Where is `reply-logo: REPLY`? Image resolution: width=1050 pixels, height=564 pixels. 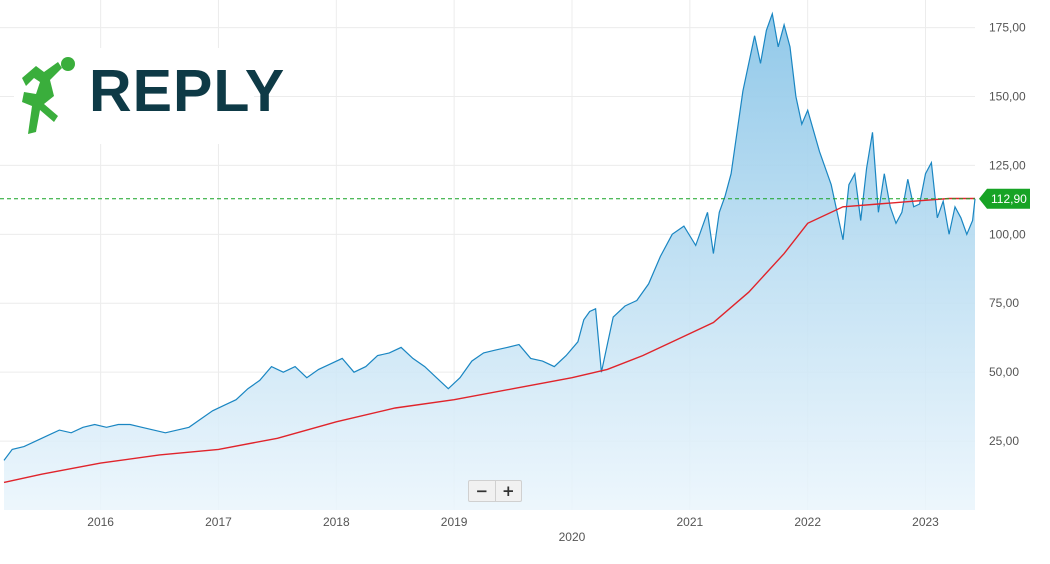 reply-logo: REPLY is located at coordinates (149, 96).